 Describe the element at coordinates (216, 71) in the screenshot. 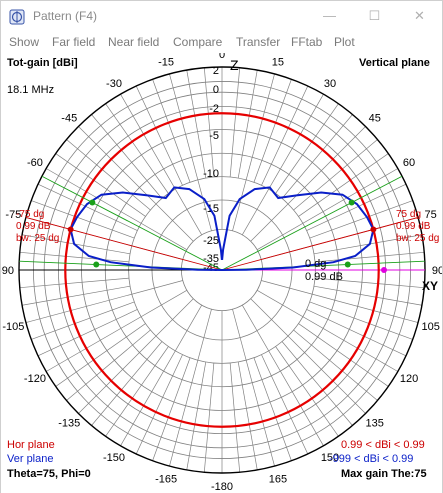

I see `ring-label: 2` at that location.